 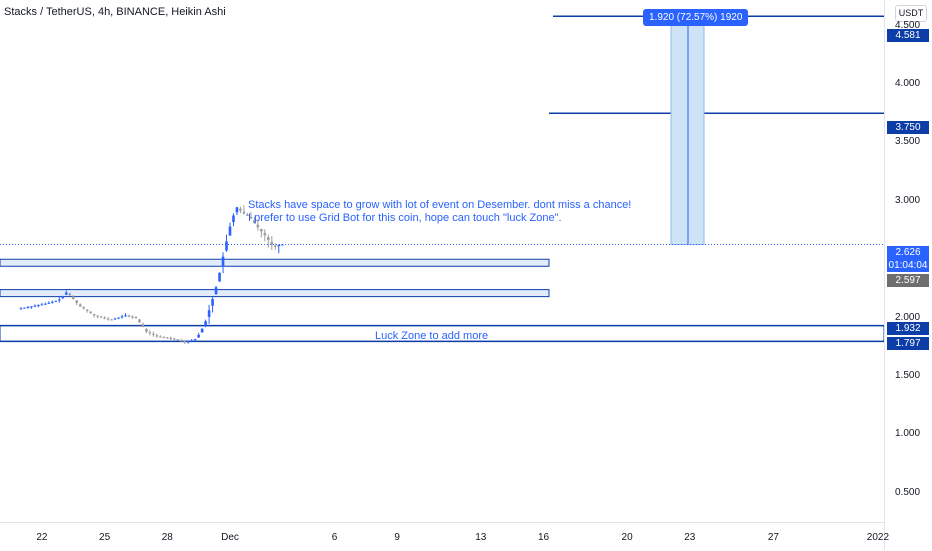 I want to click on time-tick-label: 28, so click(x=167, y=537).